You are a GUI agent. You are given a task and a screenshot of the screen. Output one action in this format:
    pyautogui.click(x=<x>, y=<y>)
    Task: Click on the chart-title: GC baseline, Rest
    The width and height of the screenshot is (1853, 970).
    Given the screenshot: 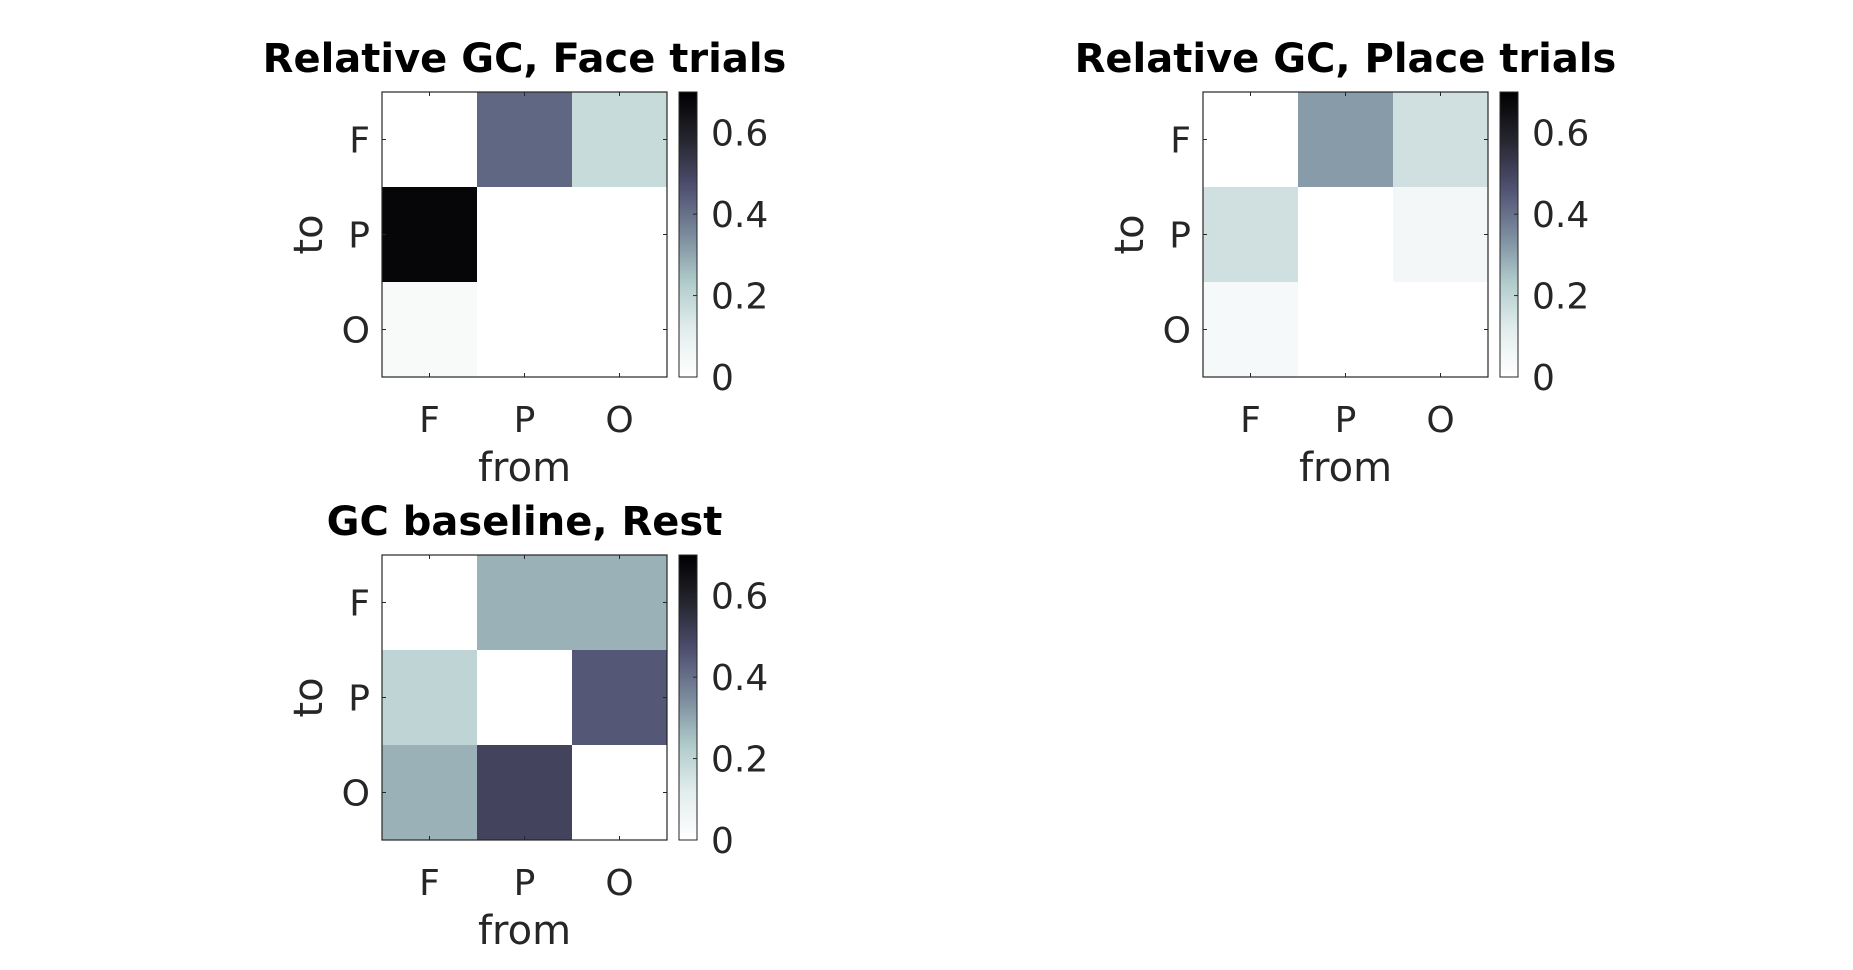 What is the action you would take?
    pyautogui.click(x=525, y=522)
    